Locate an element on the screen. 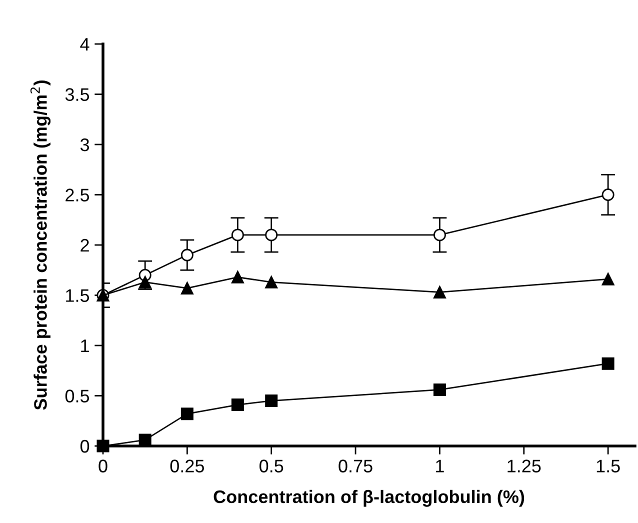 This screenshot has width=638, height=523. y-tick-label: 2 is located at coordinates (84, 245).